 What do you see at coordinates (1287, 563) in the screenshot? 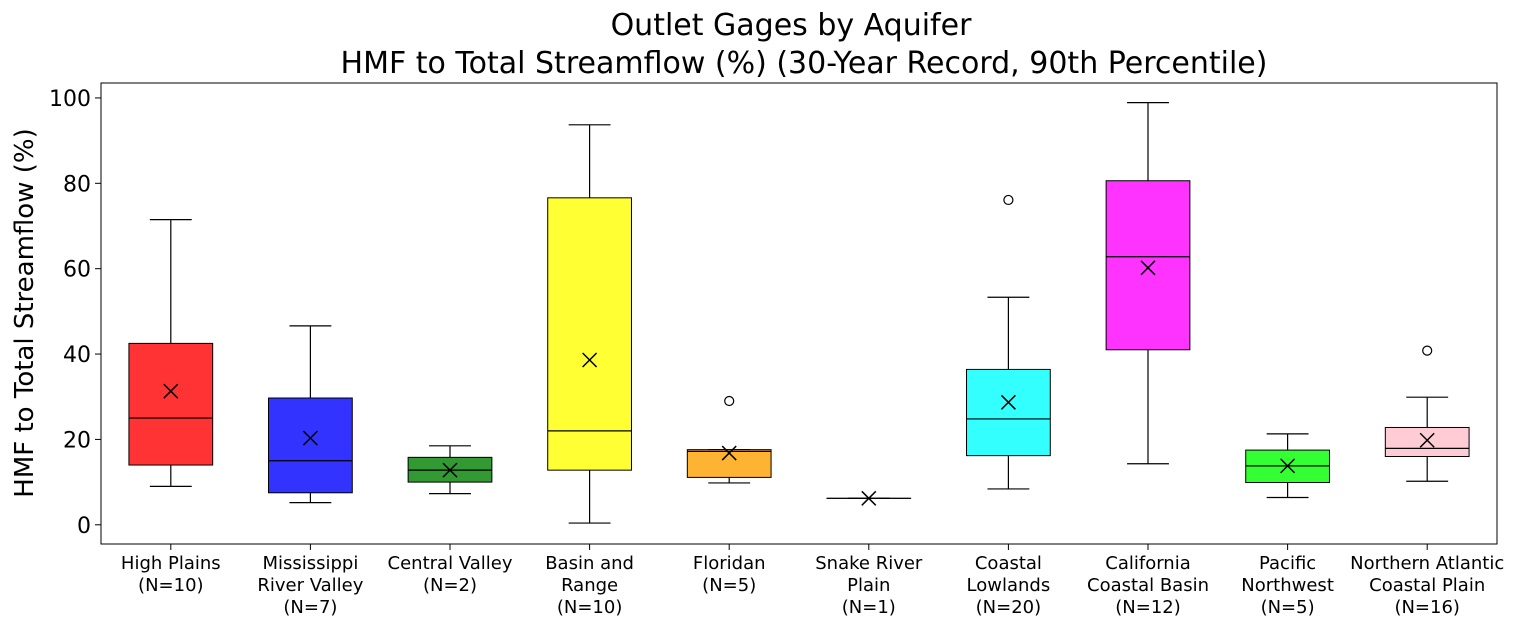
I see `x-tick-label-line: Pacific` at bounding box center [1287, 563].